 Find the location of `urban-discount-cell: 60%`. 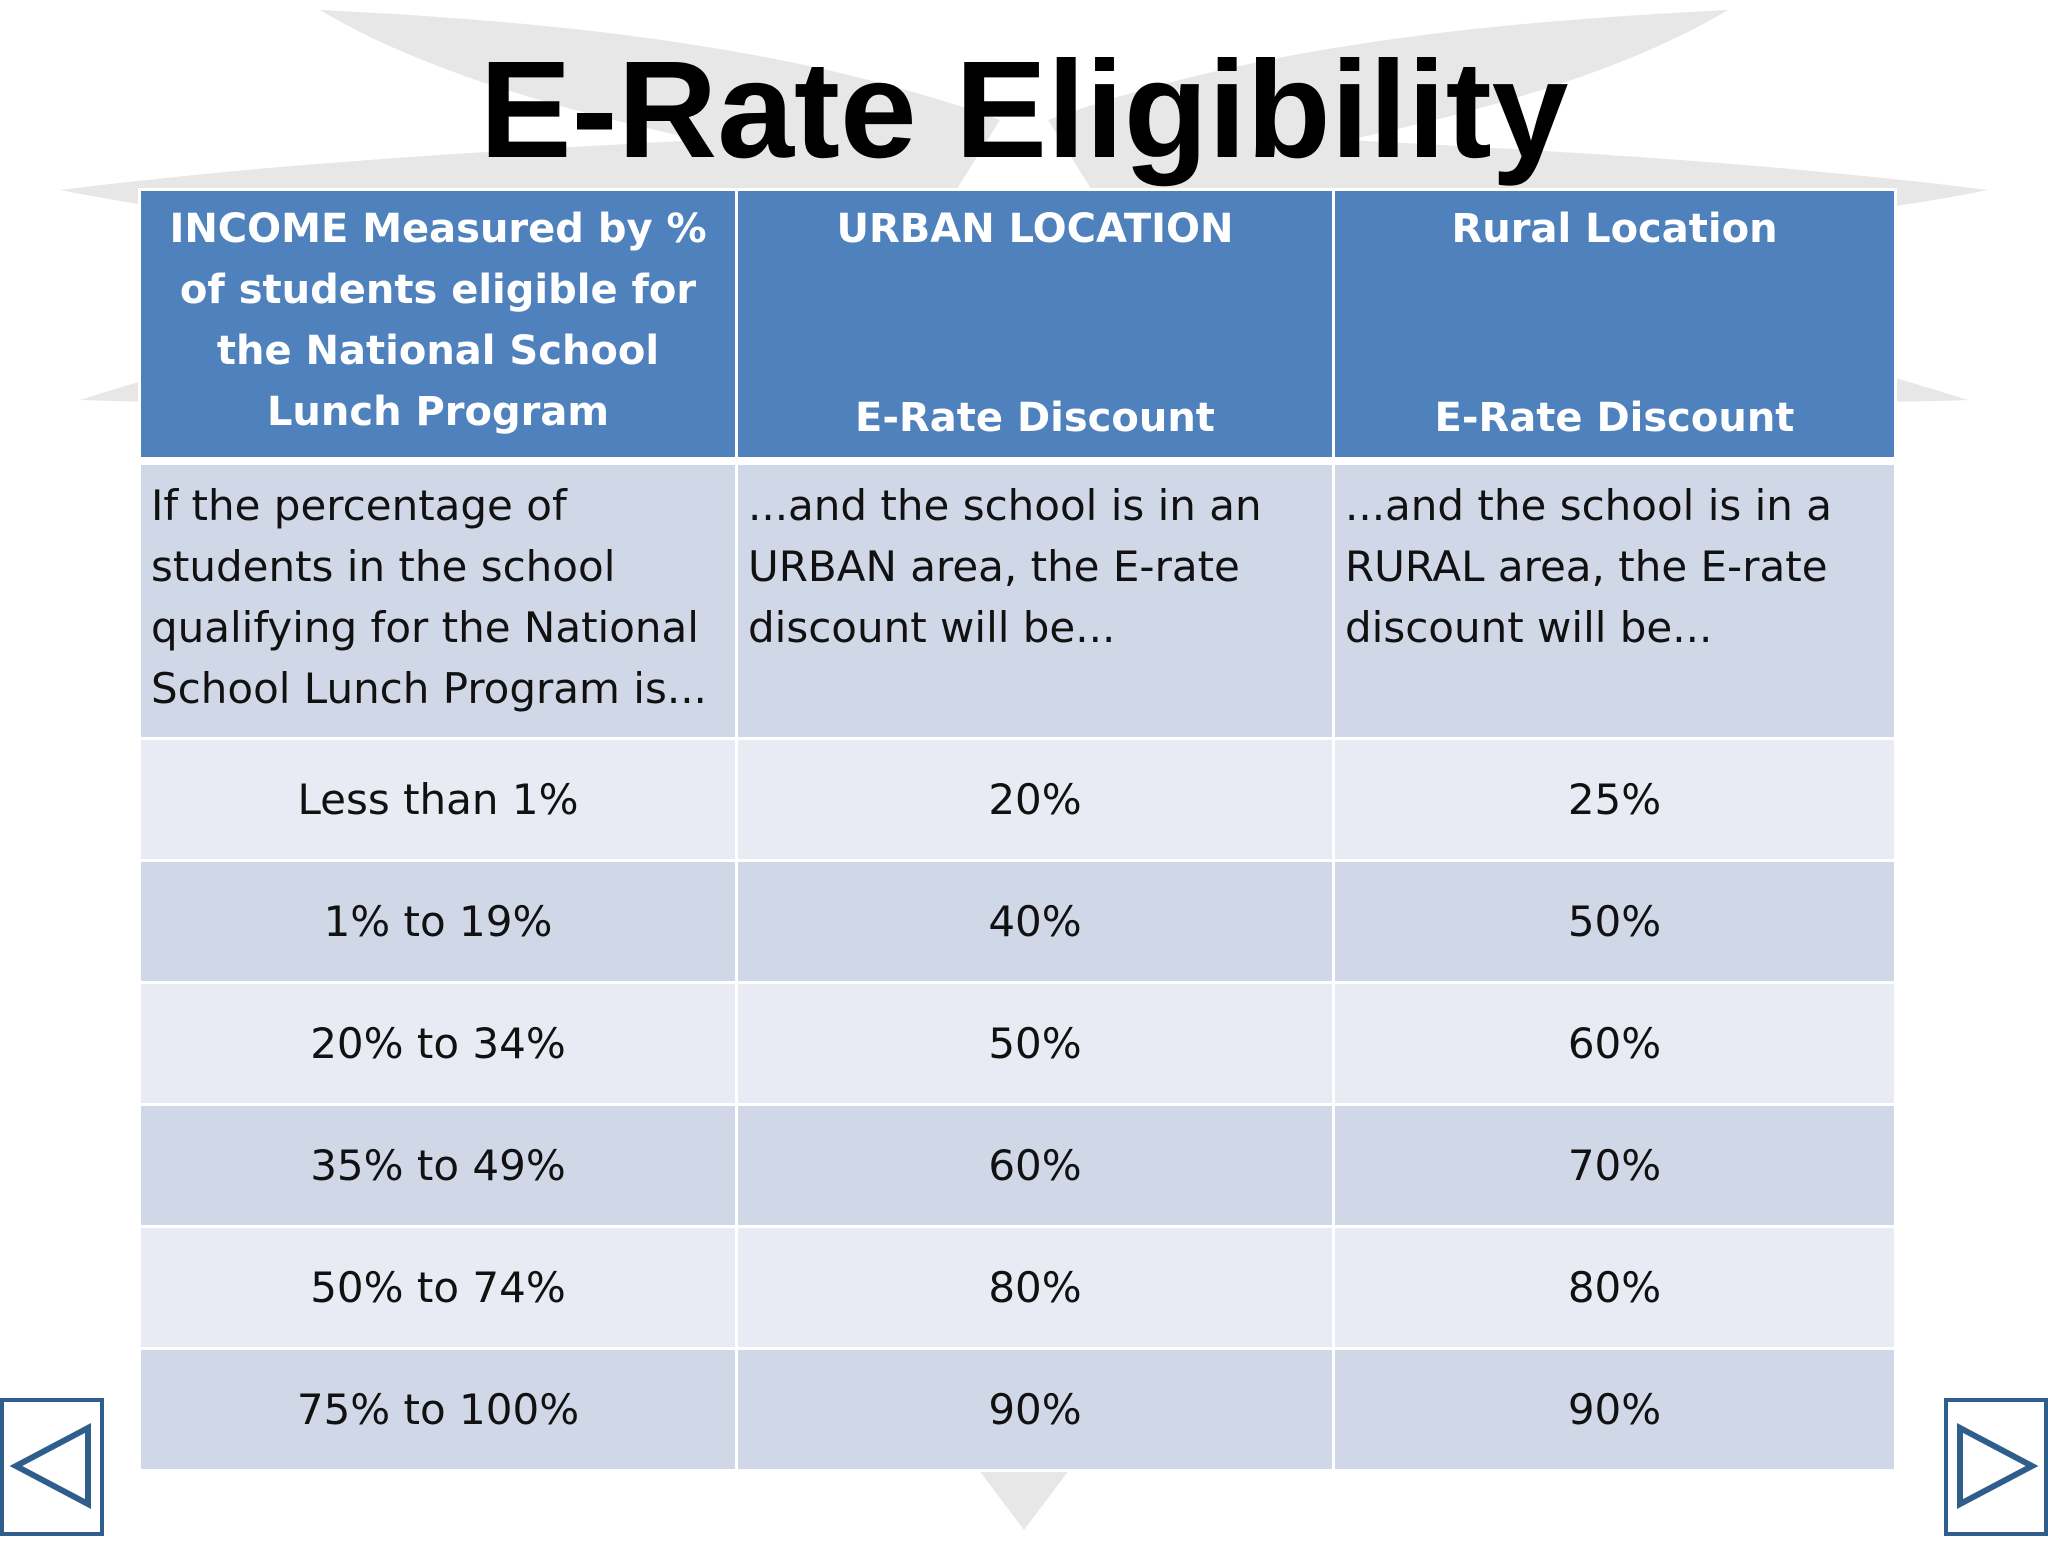

urban-discount-cell: 60% is located at coordinates (1035, 1165).